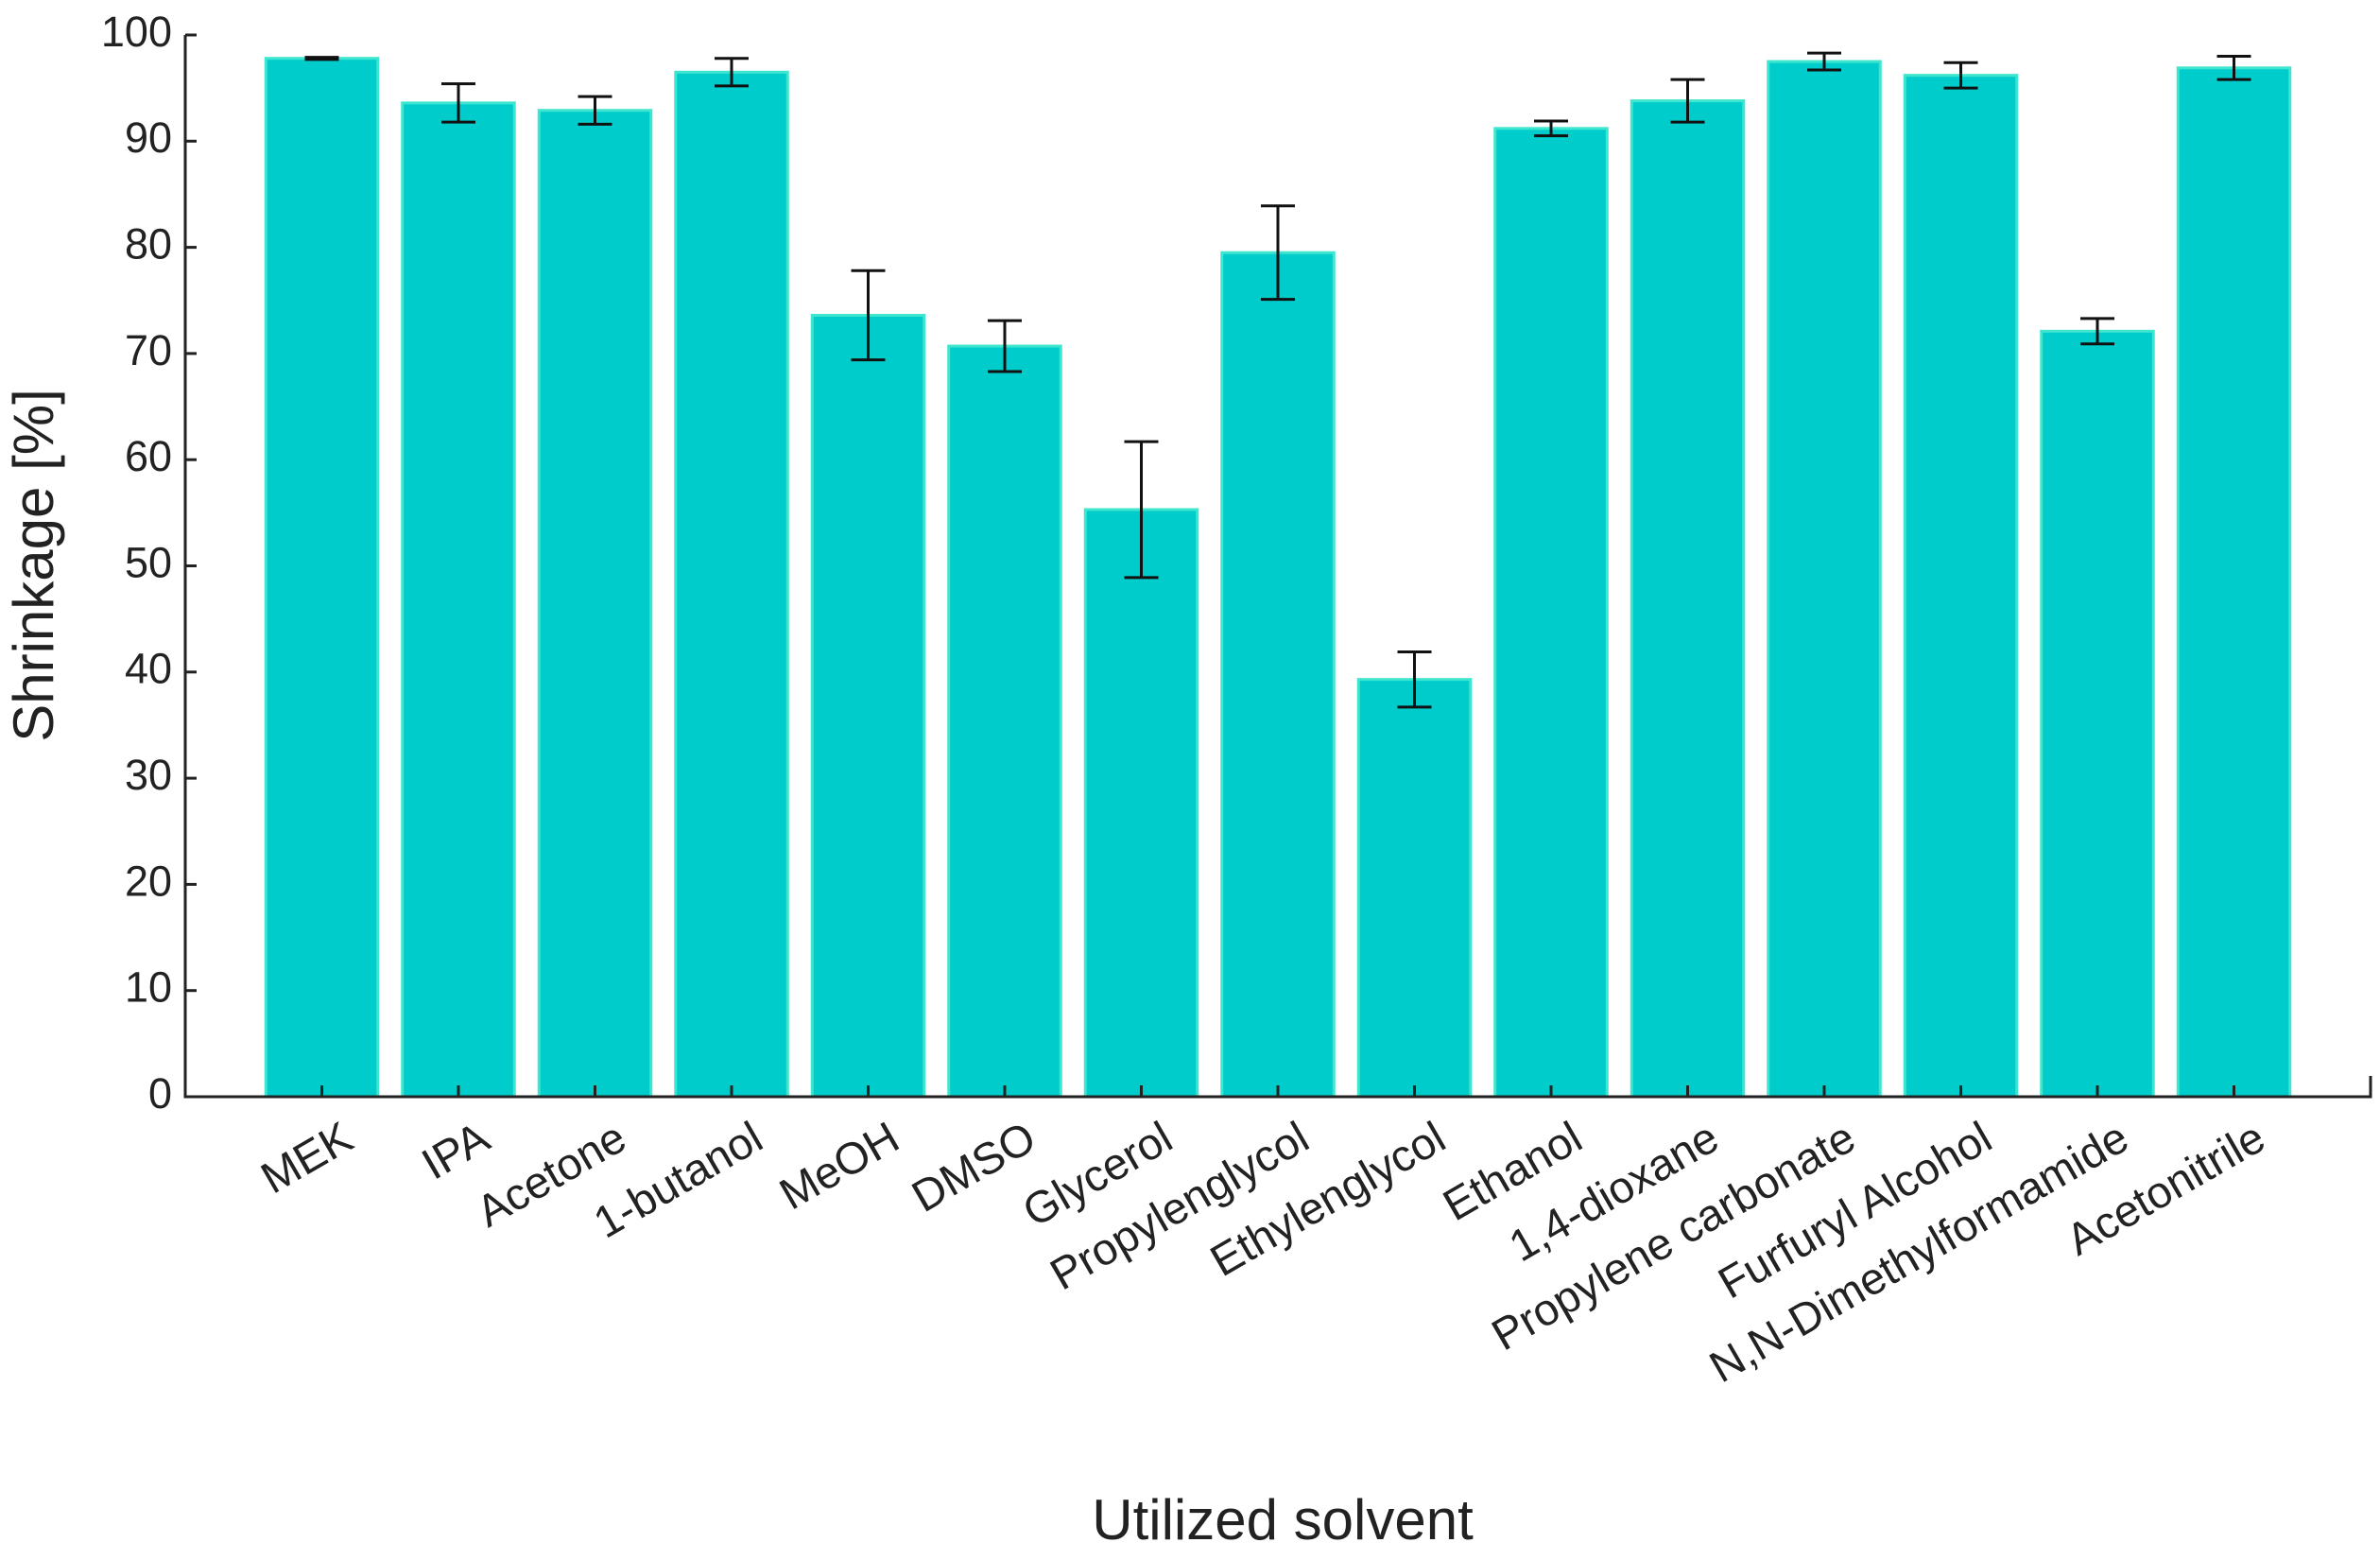 The image size is (2380, 1560). What do you see at coordinates (148, 456) in the screenshot?
I see `y-tick-label: 60` at bounding box center [148, 456].